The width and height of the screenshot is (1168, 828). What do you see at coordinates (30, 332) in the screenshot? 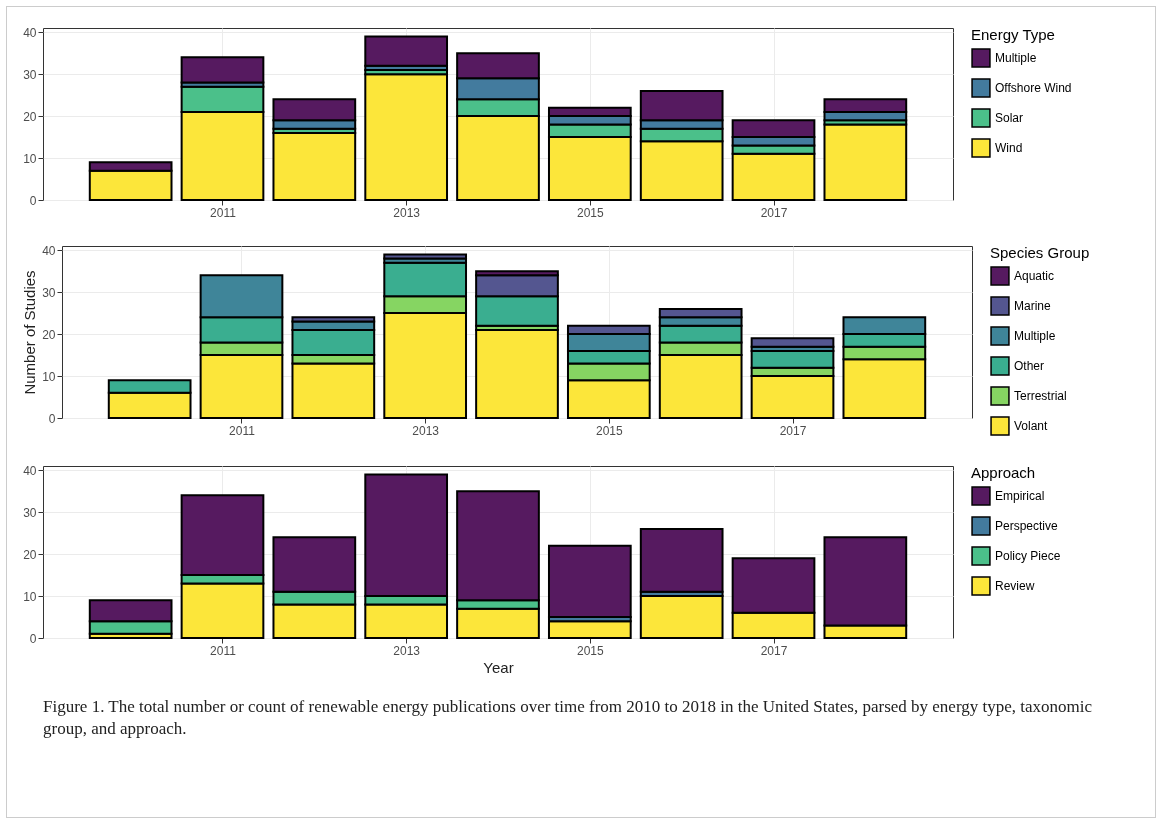
I see `y-axis-title: Number of Studies` at bounding box center [30, 332].